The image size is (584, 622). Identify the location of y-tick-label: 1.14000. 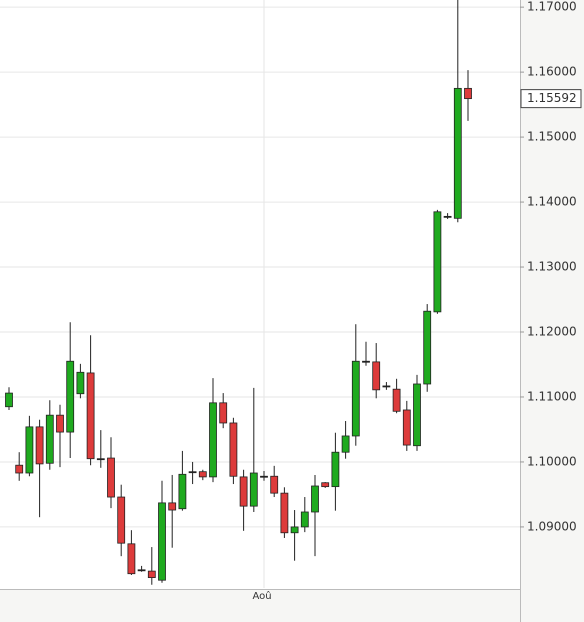
(552, 202).